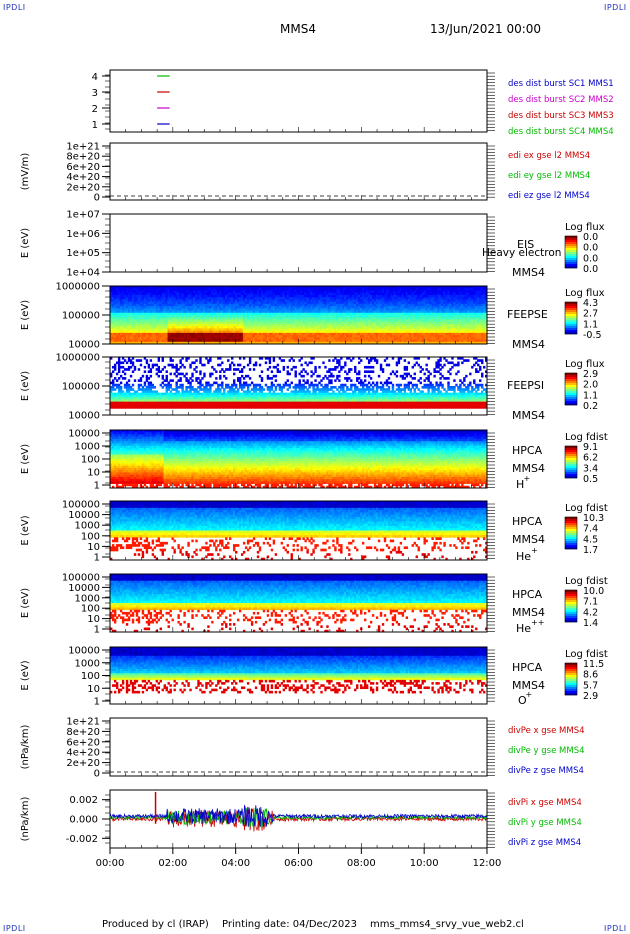 The image size is (630, 934). What do you see at coordinates (571, 245) in the screenshot?
I see `eis-colorbar-cell` at bounding box center [571, 245].